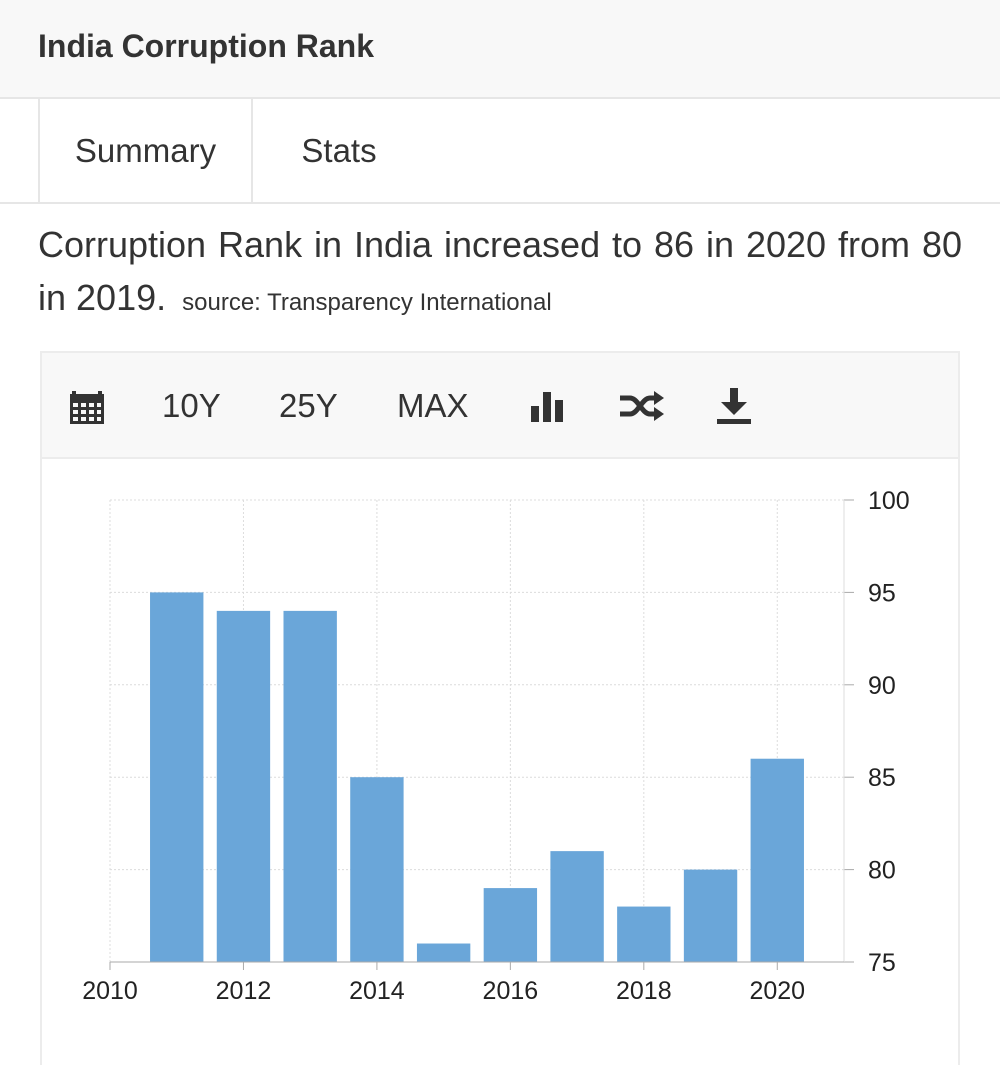 This screenshot has height=1065, width=1000. I want to click on bar-2013, so click(310, 786).